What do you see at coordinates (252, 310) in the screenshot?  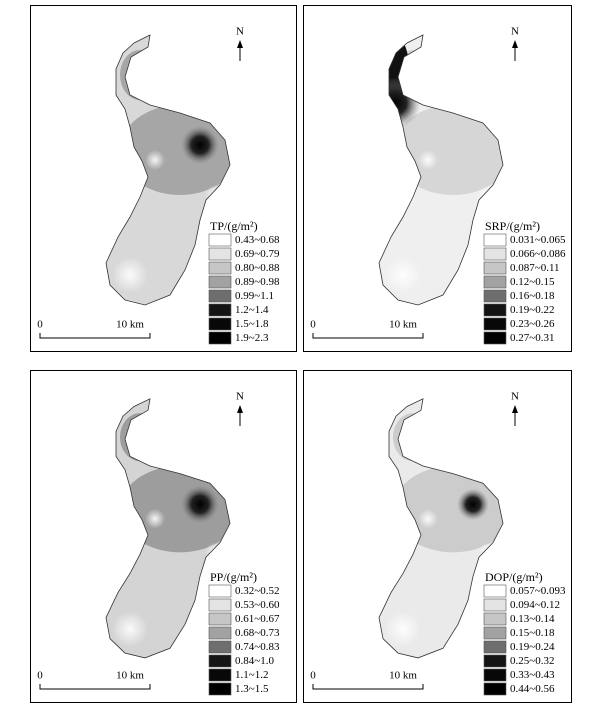 I see `legend-label: 1.2~1.4` at bounding box center [252, 310].